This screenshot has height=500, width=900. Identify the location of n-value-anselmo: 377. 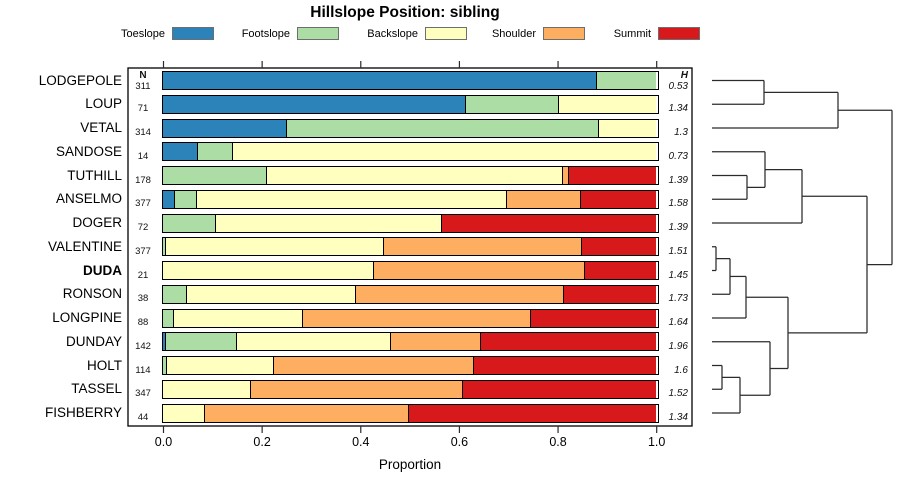
(143, 204).